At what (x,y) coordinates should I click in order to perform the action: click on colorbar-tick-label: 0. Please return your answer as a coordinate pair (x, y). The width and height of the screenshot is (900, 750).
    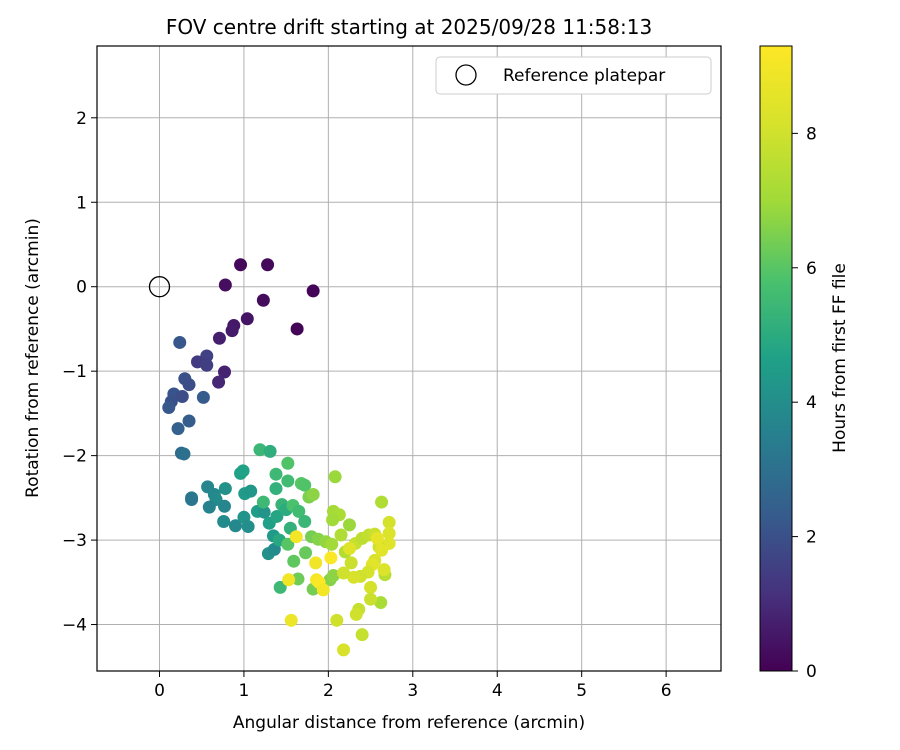
    Looking at the image, I should click on (811, 672).